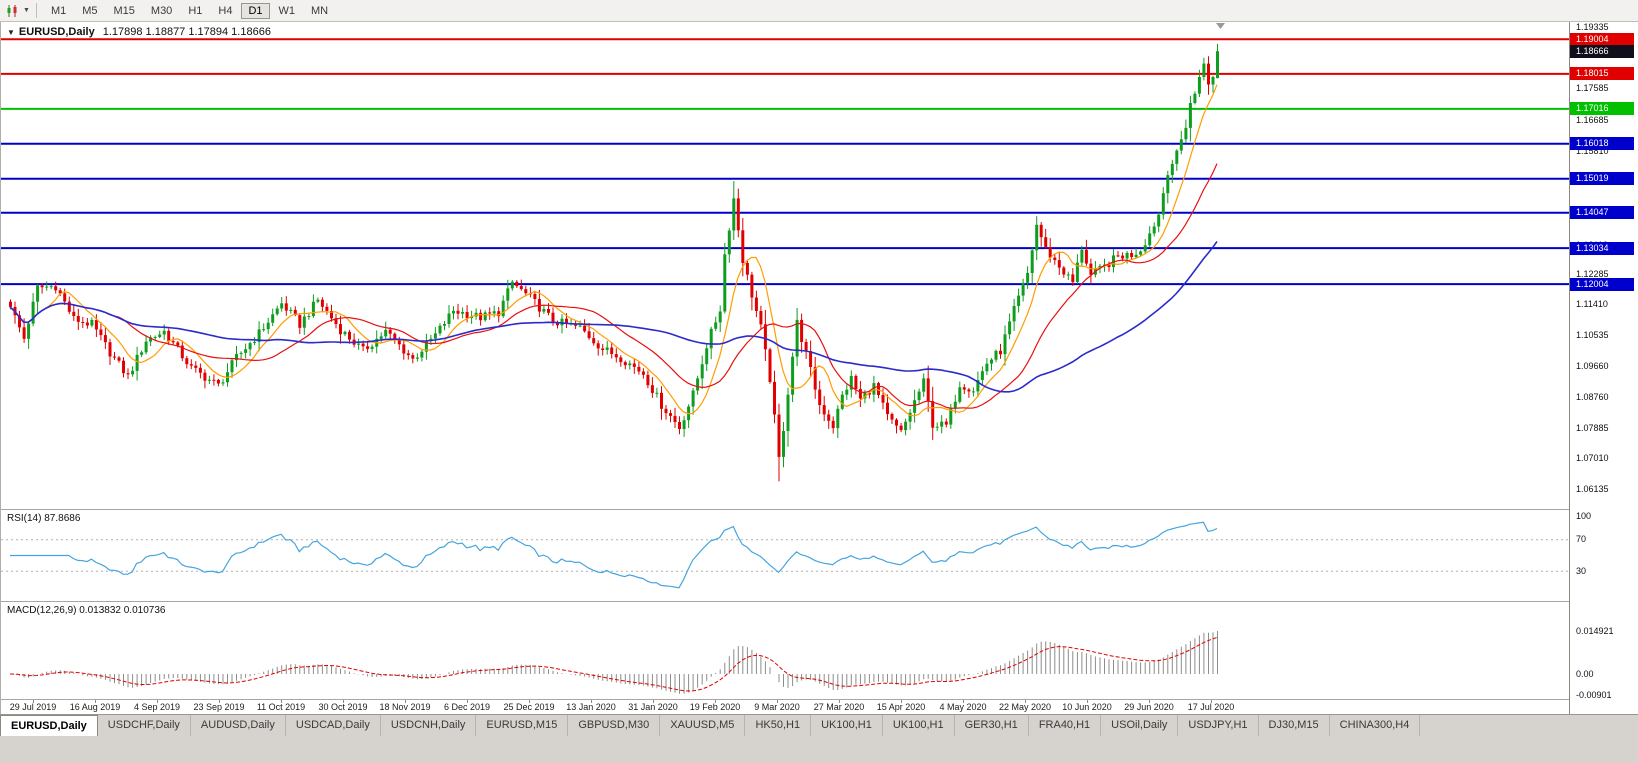 Image resolution: width=1638 pixels, height=763 pixels. I want to click on price-level-badge: 1.18015, so click(1602, 74).